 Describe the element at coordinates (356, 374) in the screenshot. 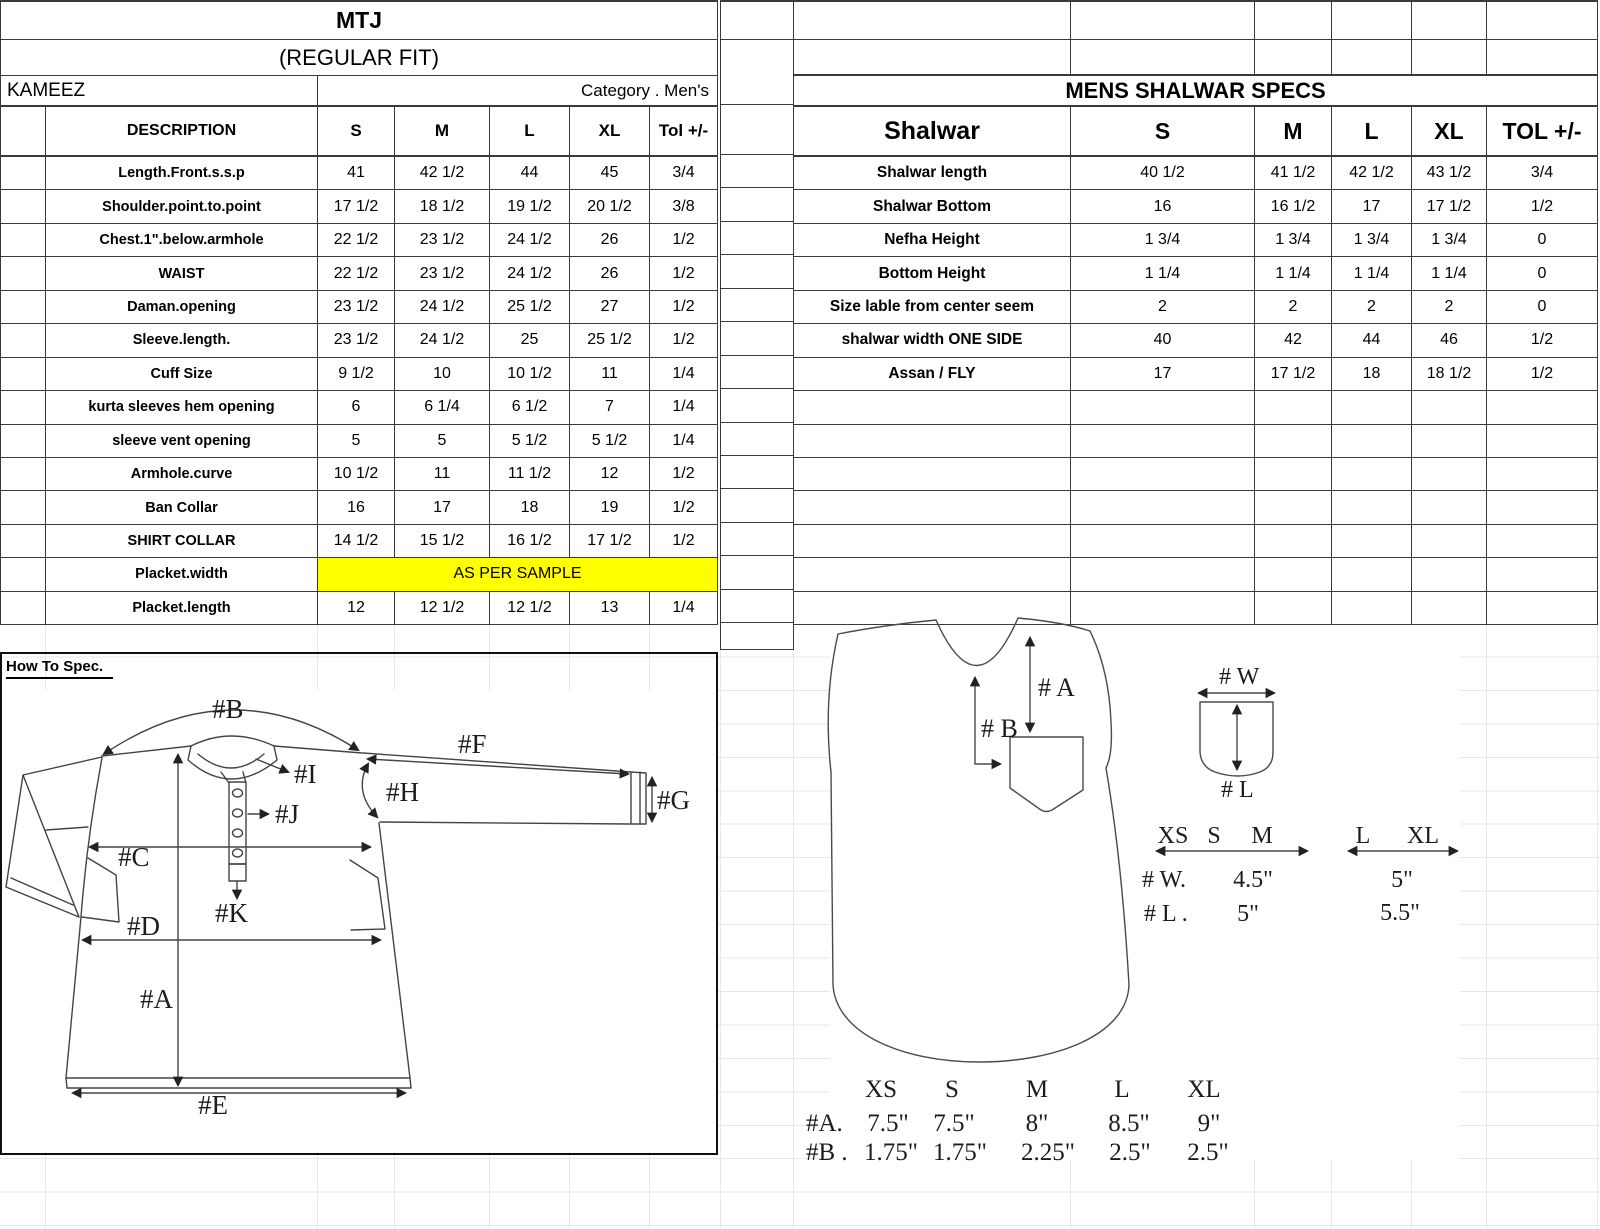

I see `spec-cell: 9 1/2` at that location.